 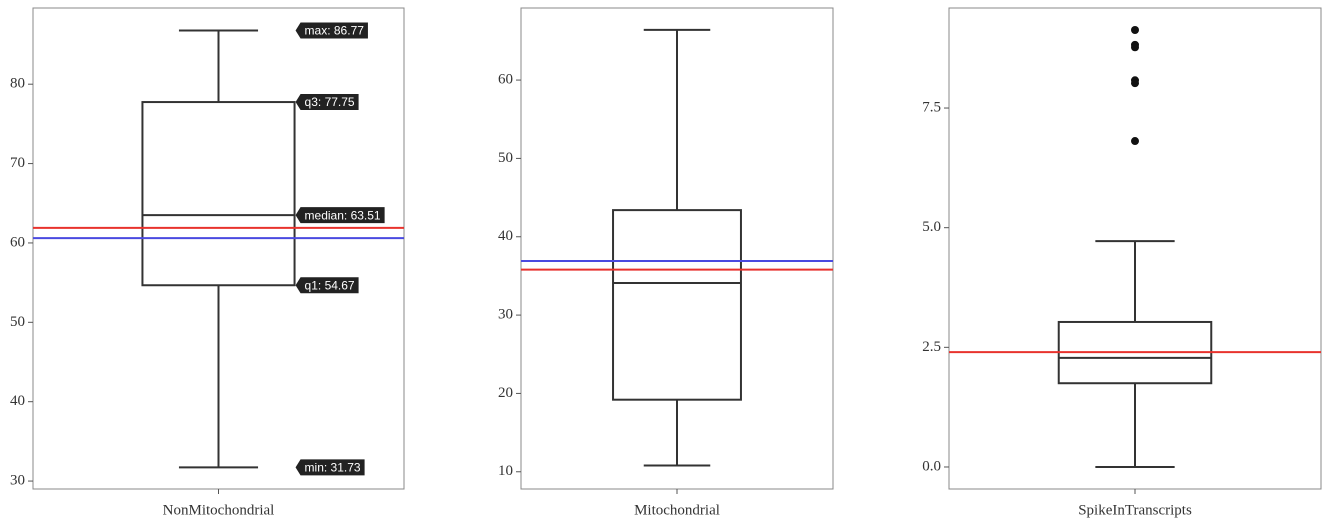 What do you see at coordinates (1135, 510) in the screenshot?
I see `x-tick-label: SpikeInTranscripts` at bounding box center [1135, 510].